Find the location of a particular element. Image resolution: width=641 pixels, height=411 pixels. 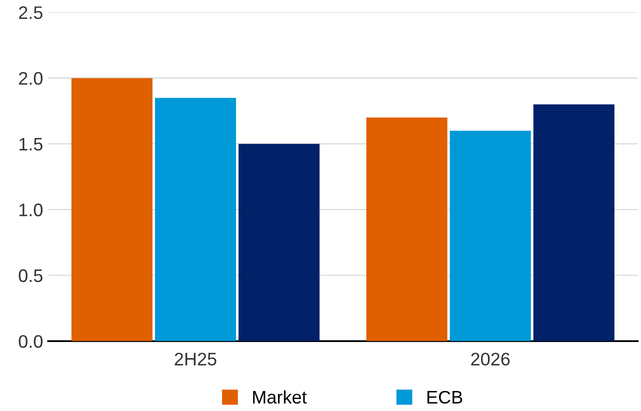

y-tick-label: 1.5 is located at coordinates (30, 144).